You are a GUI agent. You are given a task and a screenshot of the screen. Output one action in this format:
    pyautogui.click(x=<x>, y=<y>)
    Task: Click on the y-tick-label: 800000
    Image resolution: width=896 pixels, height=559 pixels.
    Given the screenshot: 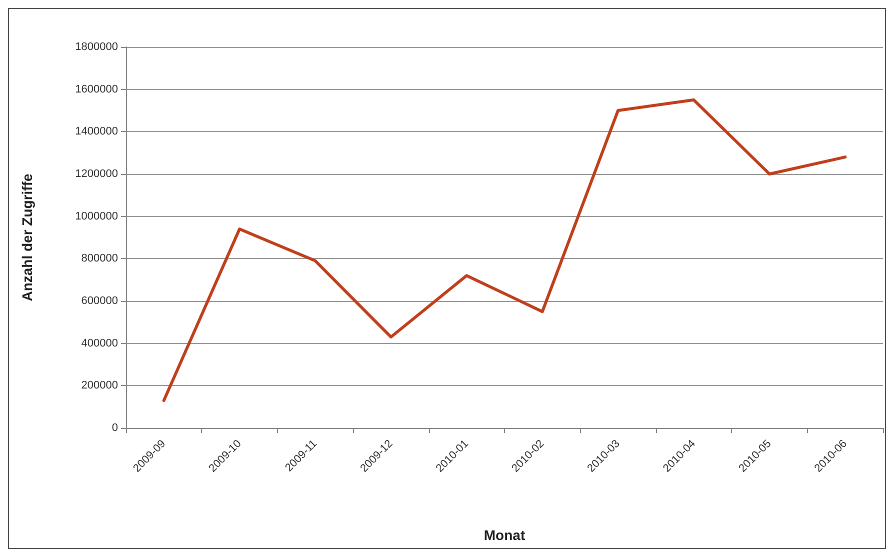 What is the action you would take?
    pyautogui.click(x=99, y=258)
    